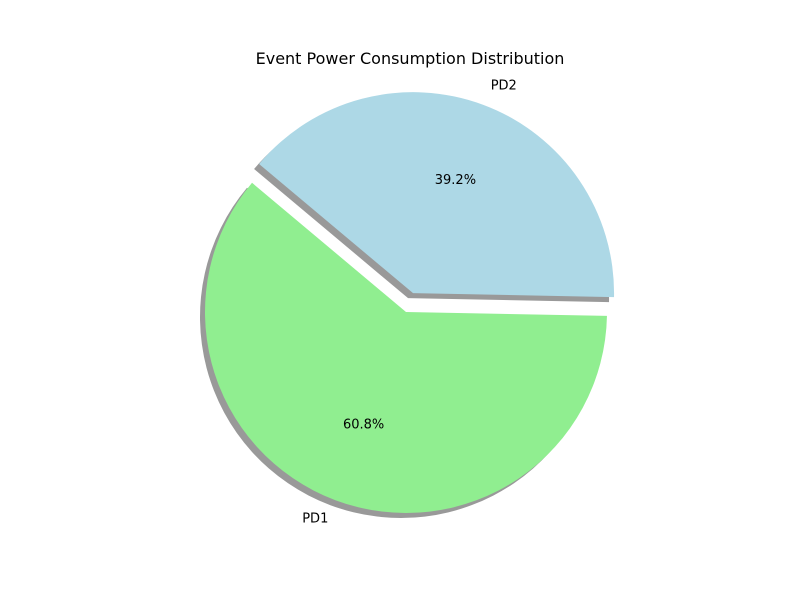 The width and height of the screenshot is (800, 600). I want to click on chart-title: Event Power Consumption Distribution, so click(410, 58).